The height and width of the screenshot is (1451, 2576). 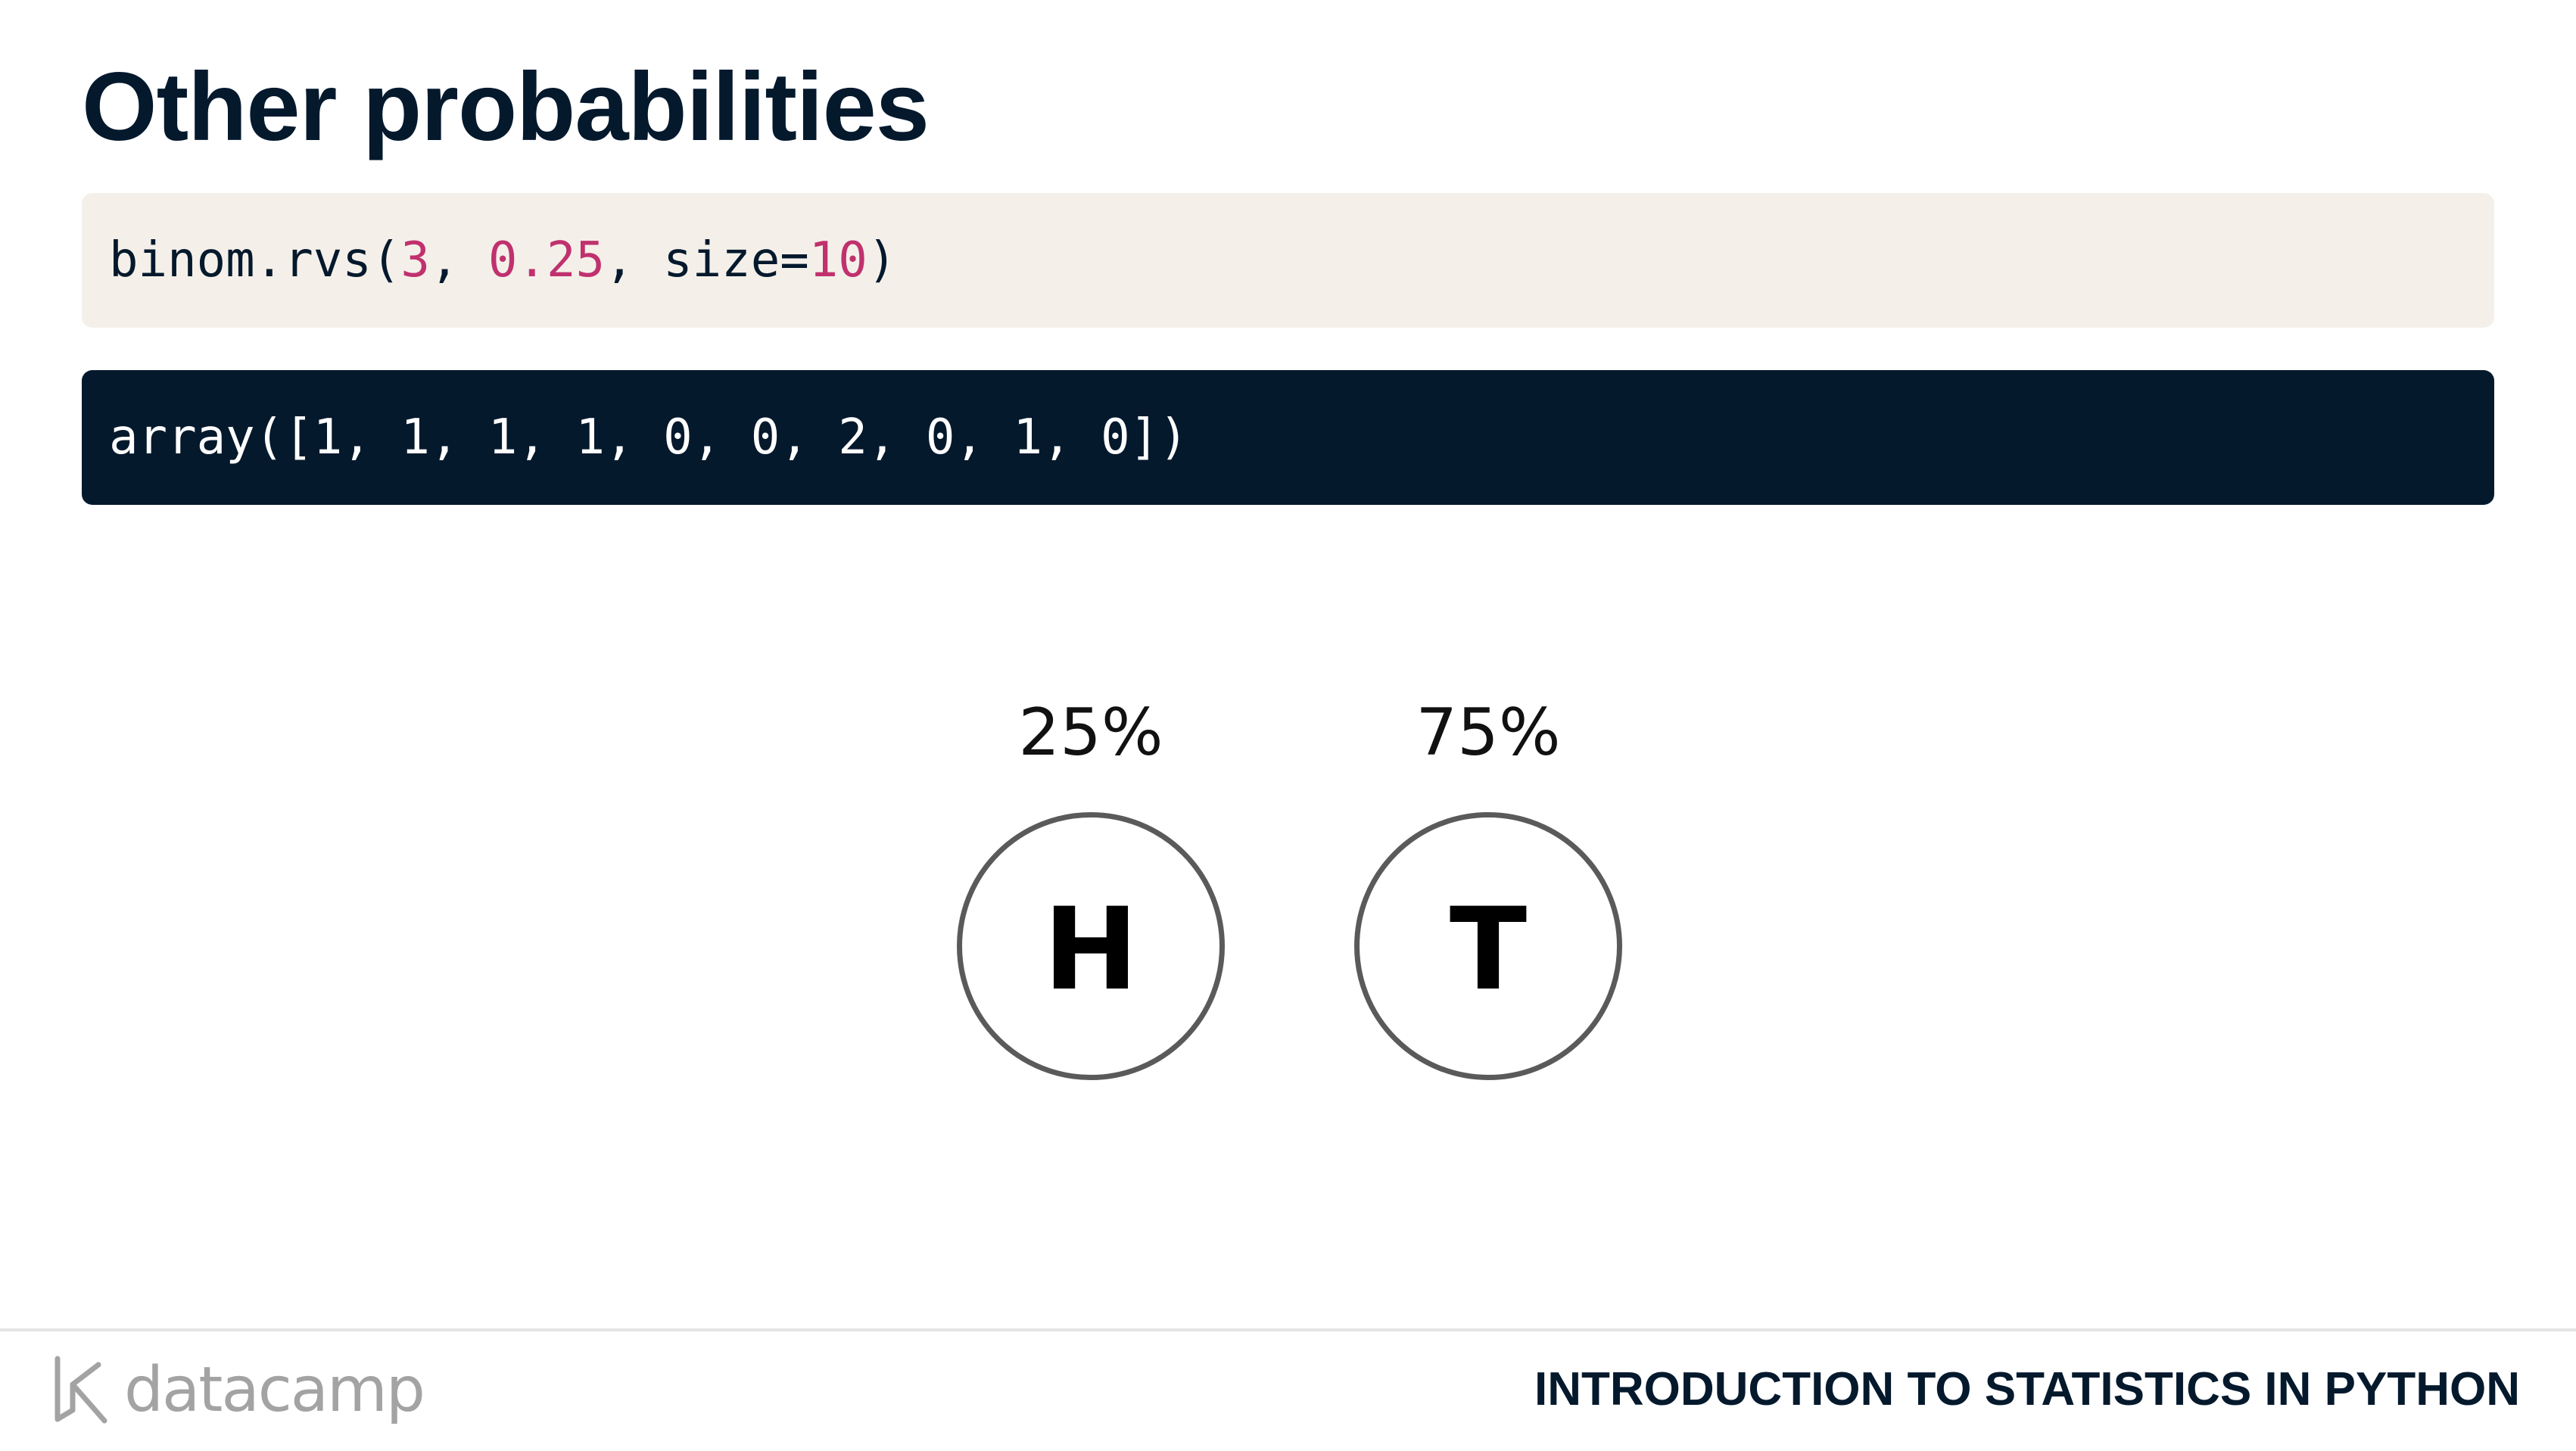 I want to click on coin-heads-face: H, so click(x=1090, y=950).